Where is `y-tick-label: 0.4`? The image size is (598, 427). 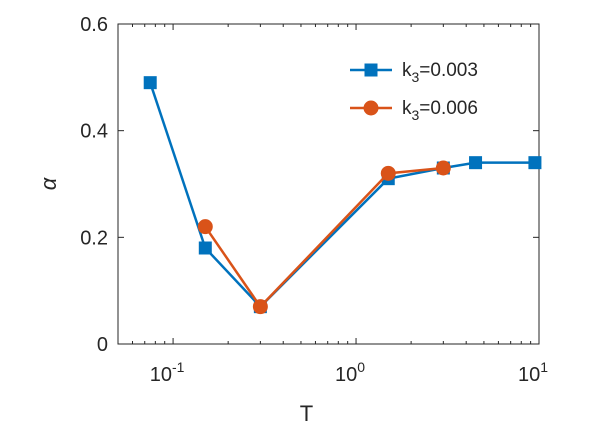 y-tick-label: 0.4 is located at coordinates (94, 132).